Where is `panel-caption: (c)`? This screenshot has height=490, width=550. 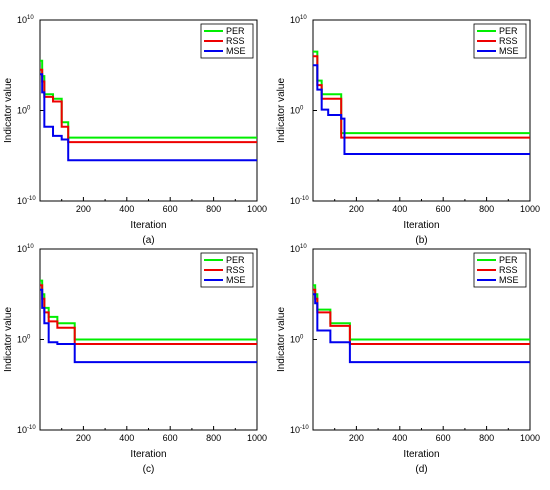
panel-caption: (c) is located at coordinates (149, 469).